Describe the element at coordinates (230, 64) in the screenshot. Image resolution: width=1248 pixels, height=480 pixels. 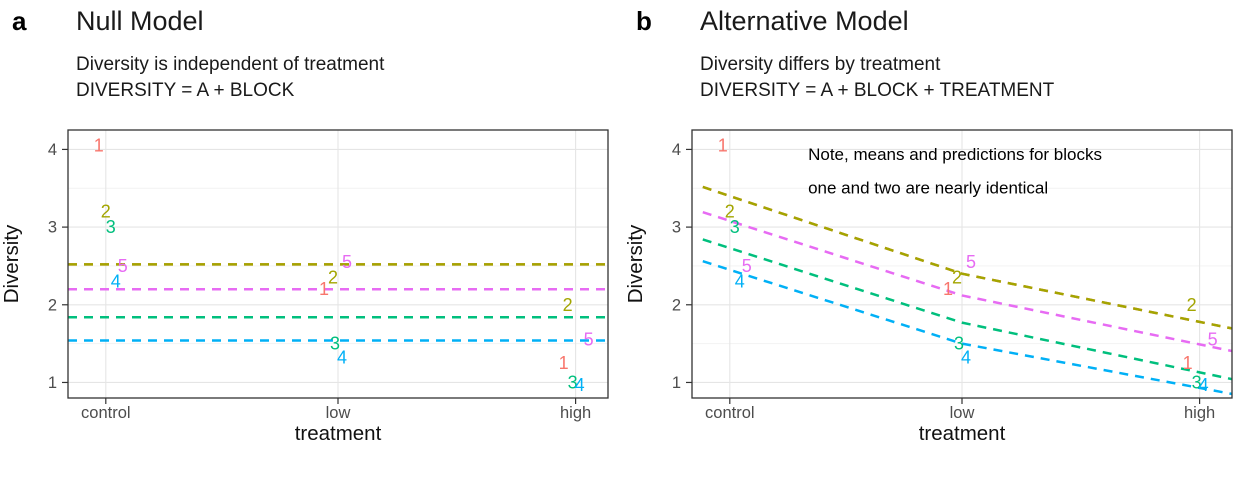
I see `panel-a-subtitle-line1: Diversity is independent of treatment` at that location.